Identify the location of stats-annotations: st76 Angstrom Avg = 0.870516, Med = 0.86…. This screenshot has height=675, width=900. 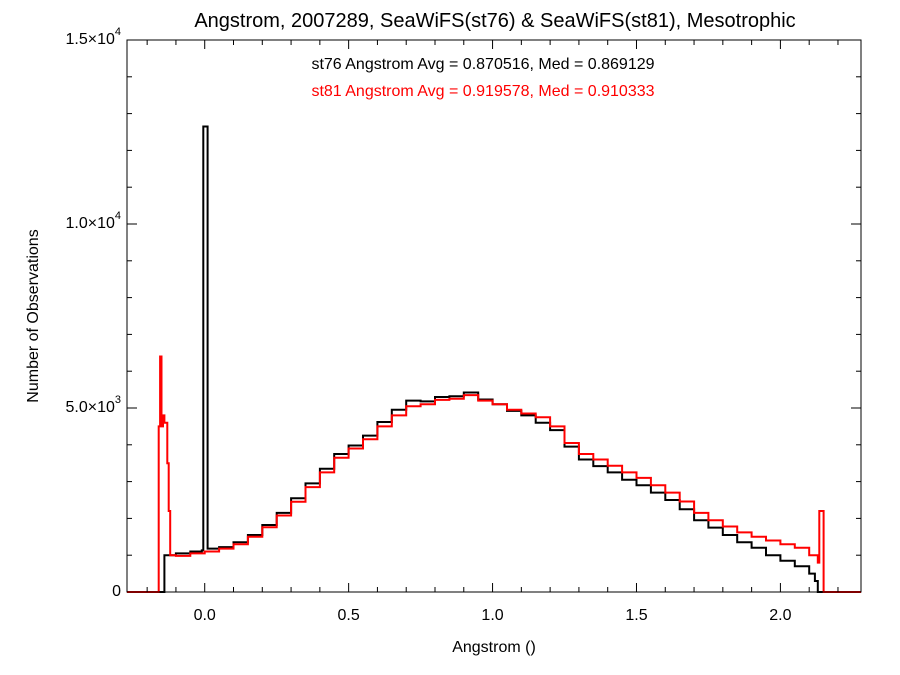
(482, 78).